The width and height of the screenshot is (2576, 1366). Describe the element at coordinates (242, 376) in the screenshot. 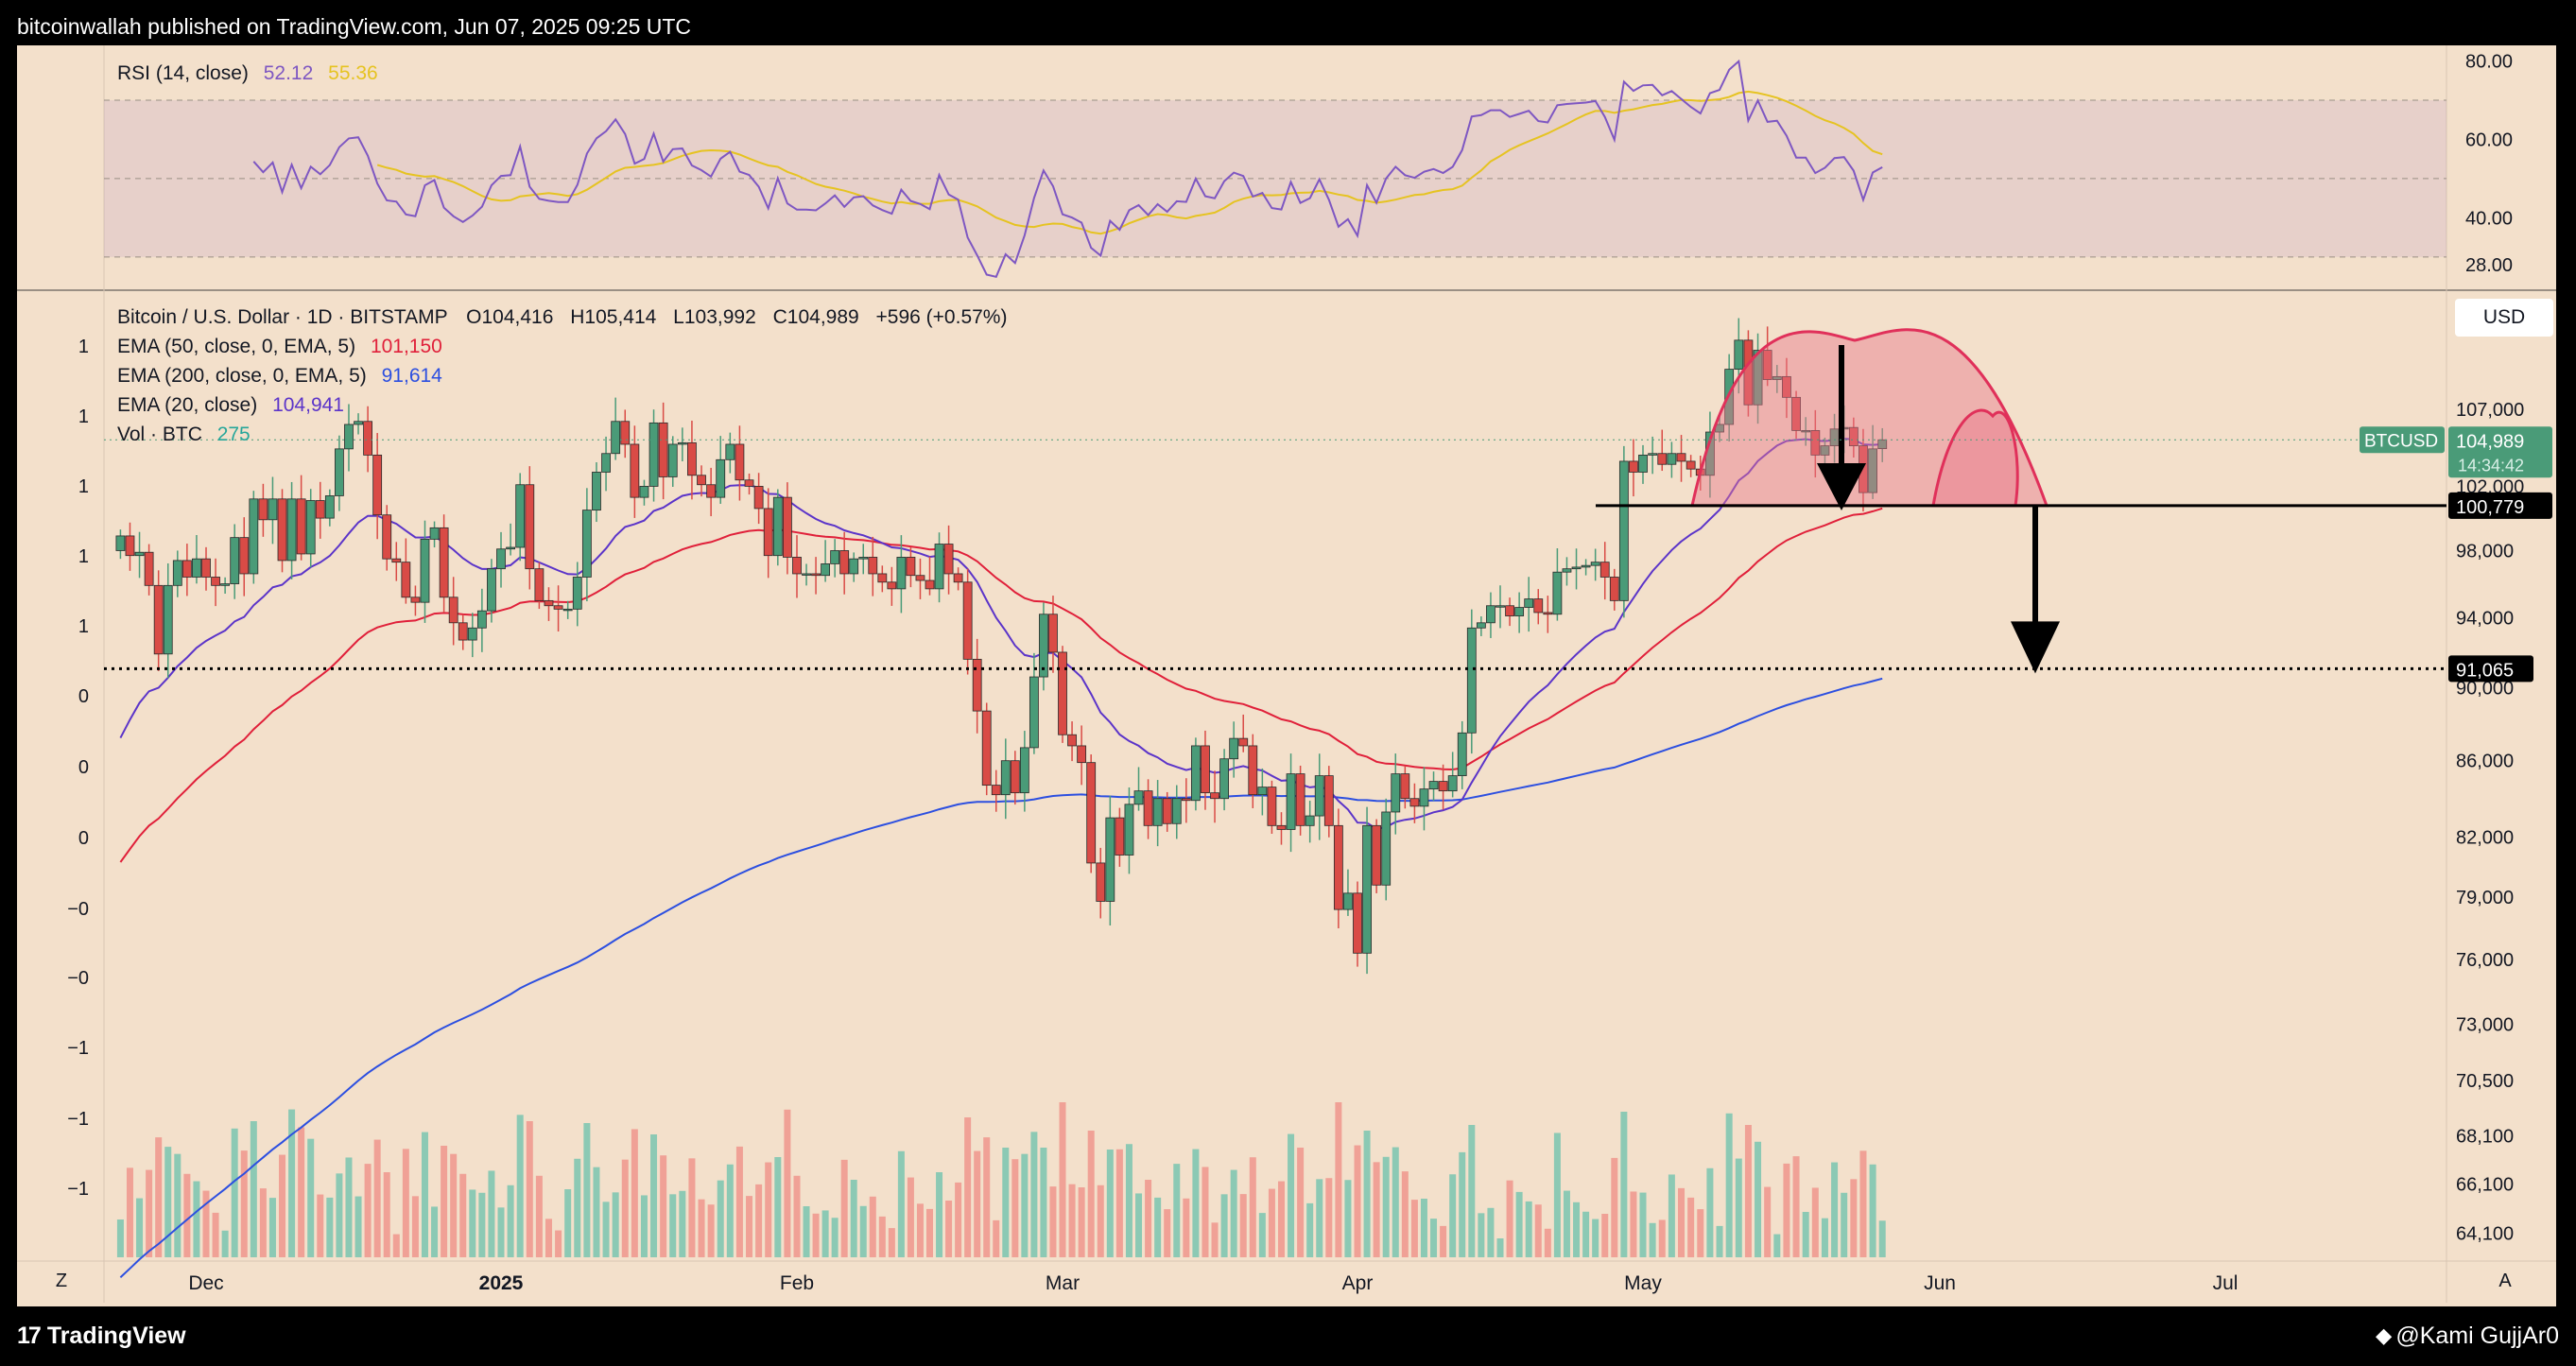

I see `ema200-label: EMA (200, close, 0, EMA, 5)` at that location.